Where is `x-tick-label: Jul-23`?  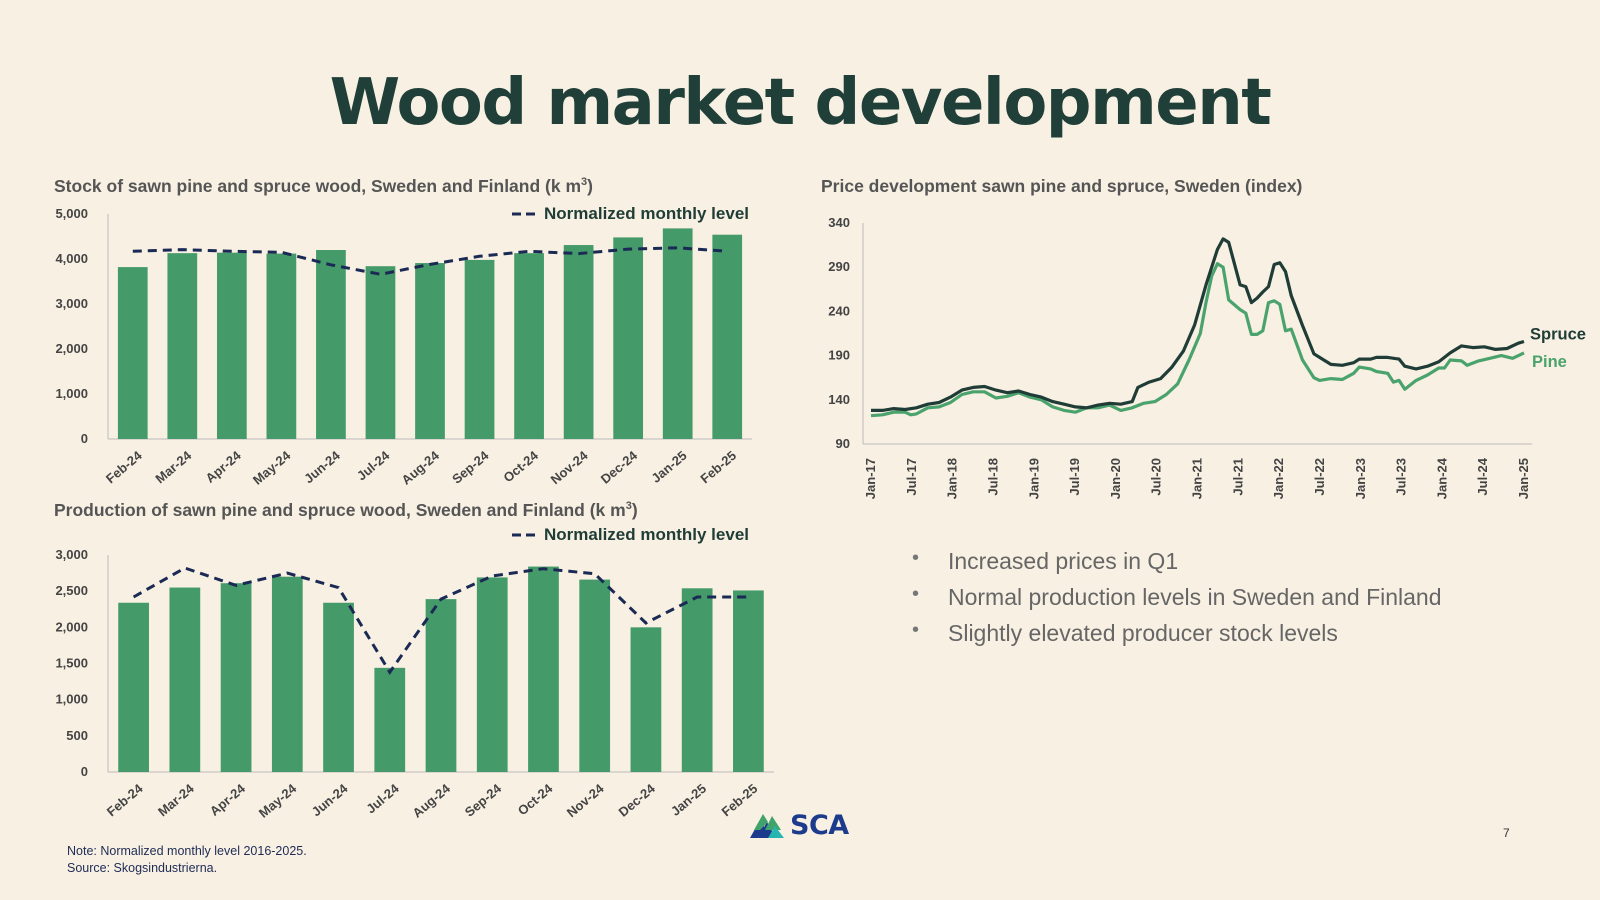
x-tick-label: Jul-23 is located at coordinates (1401, 477).